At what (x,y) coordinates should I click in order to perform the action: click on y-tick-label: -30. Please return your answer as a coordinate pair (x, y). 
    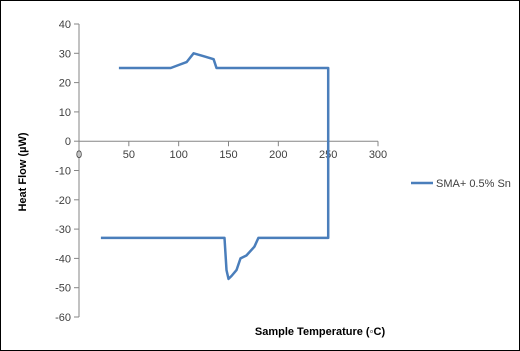
    Looking at the image, I should click on (63, 230).